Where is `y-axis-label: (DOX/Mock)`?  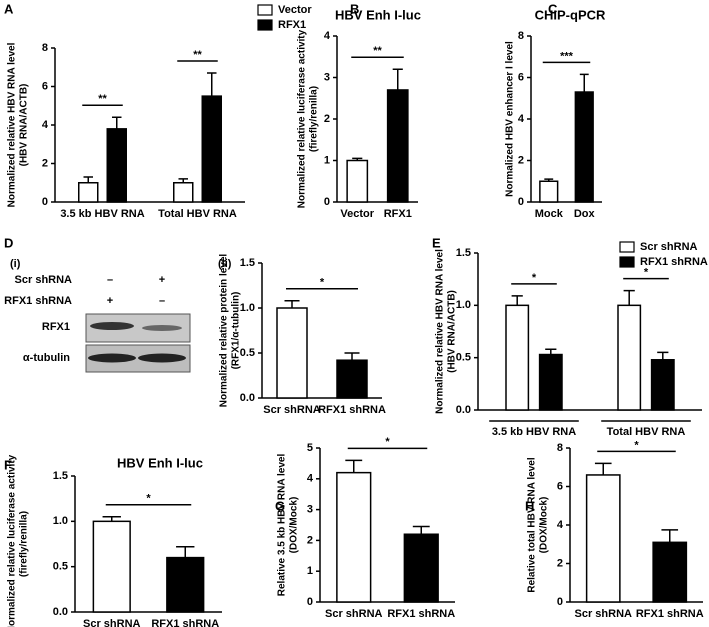
y-axis-label: (DOX/Mock) is located at coordinates (294, 525).